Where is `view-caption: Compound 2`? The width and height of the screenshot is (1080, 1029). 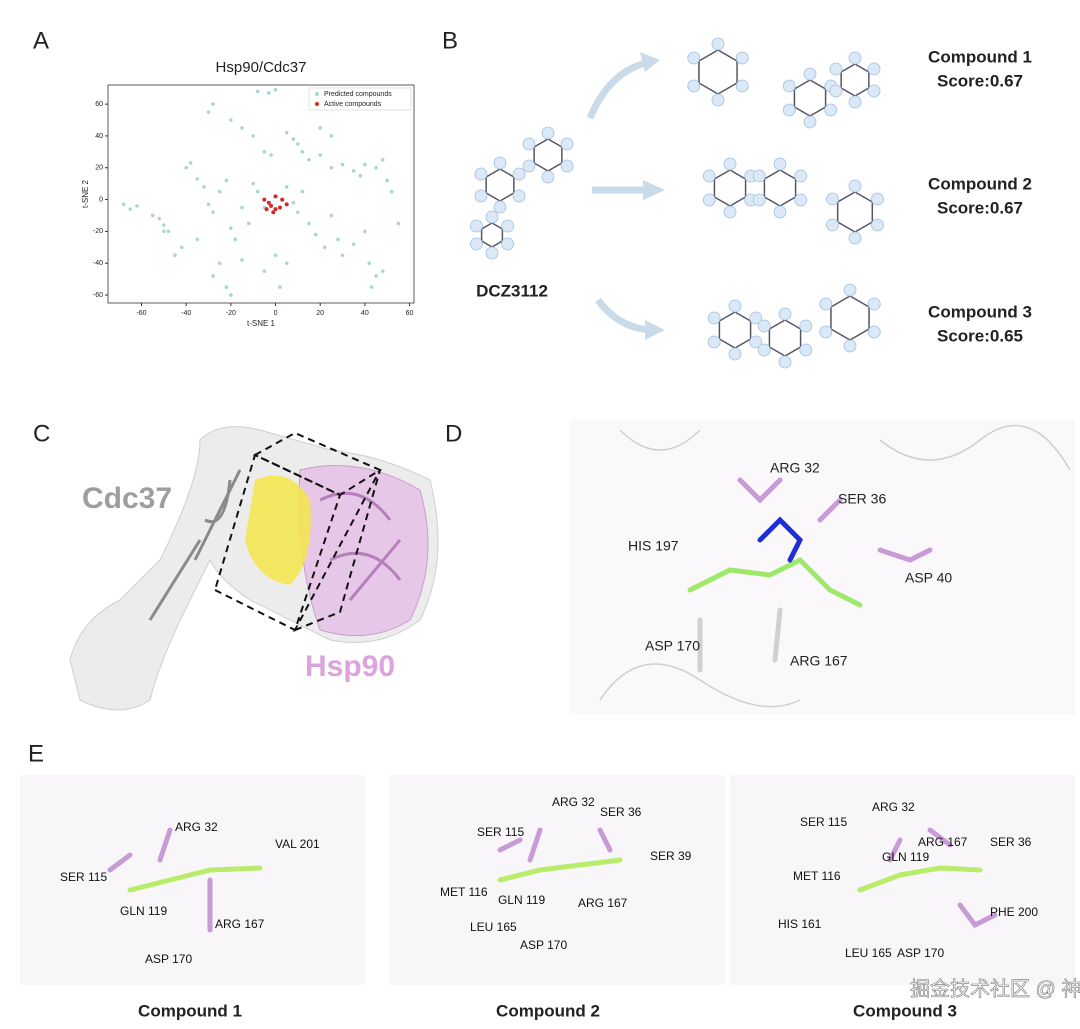
view-caption: Compound 2 is located at coordinates (548, 1010).